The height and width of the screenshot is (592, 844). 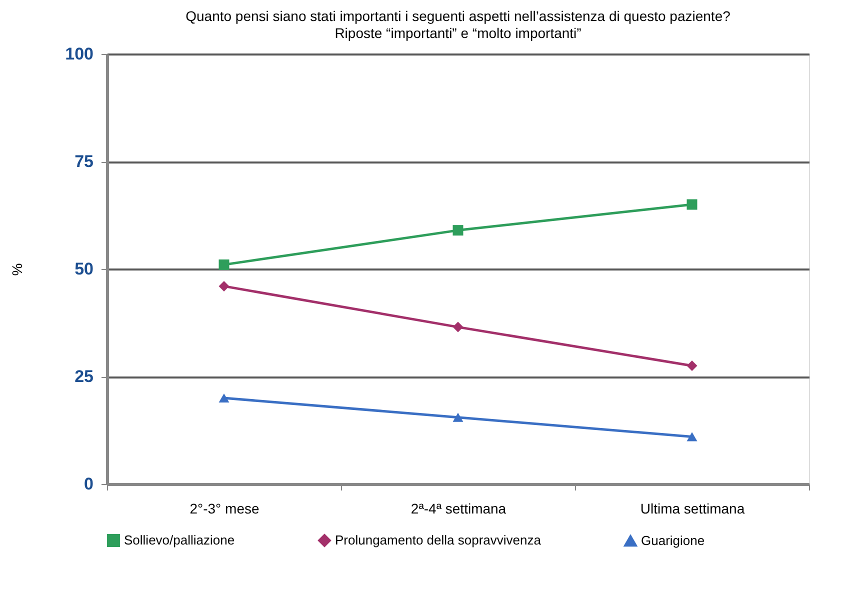 I want to click on legend-label: Prolungamento della sopravvivenza, so click(x=438, y=540).